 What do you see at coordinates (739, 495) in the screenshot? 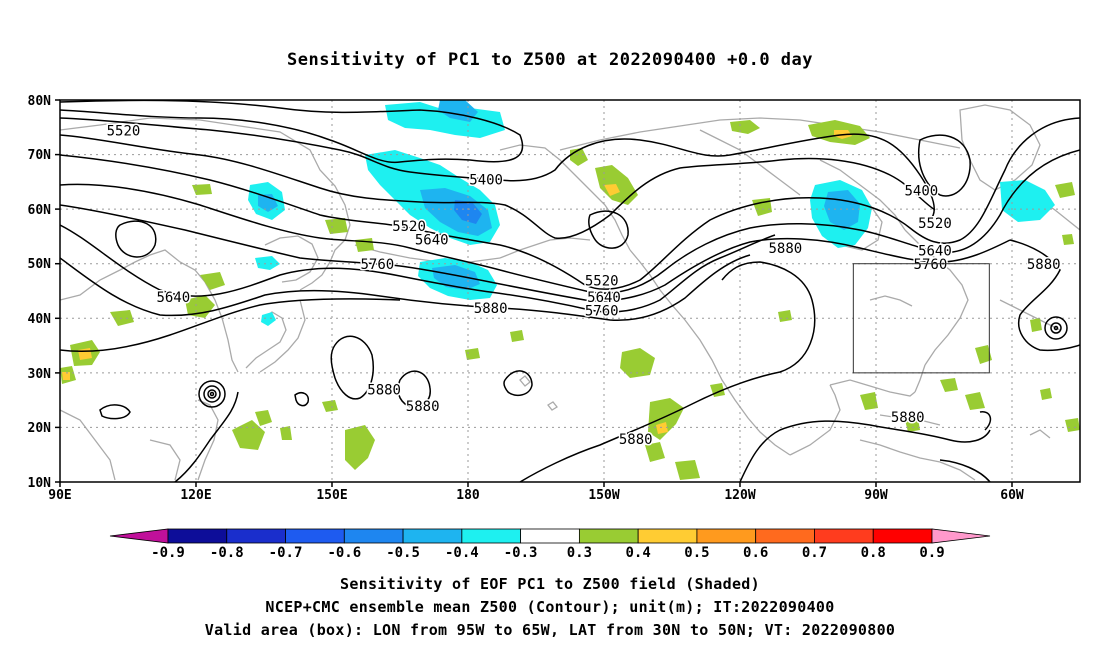
I see `lon-label-120w: 120W` at bounding box center [739, 495].